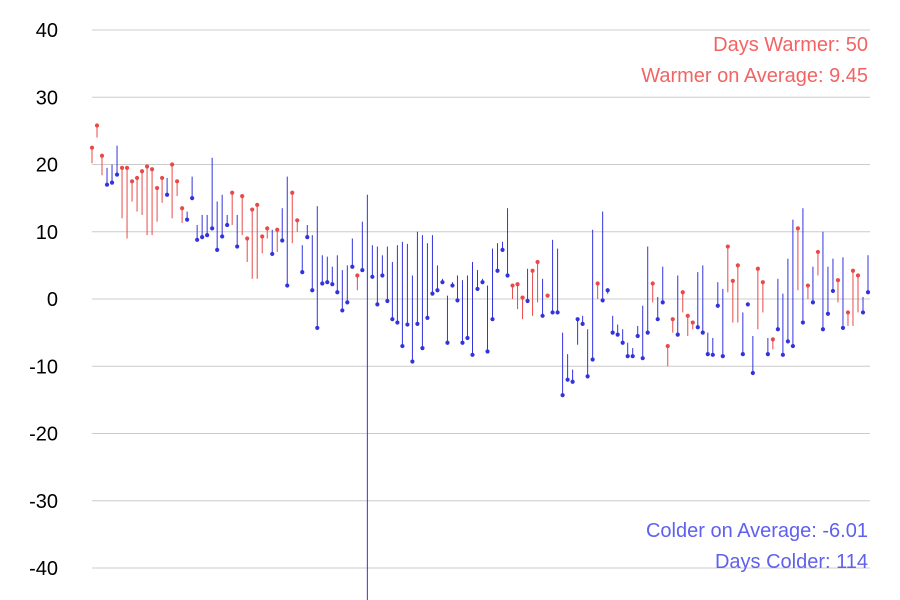  I want to click on y-tick-label: -30, so click(43, 502).